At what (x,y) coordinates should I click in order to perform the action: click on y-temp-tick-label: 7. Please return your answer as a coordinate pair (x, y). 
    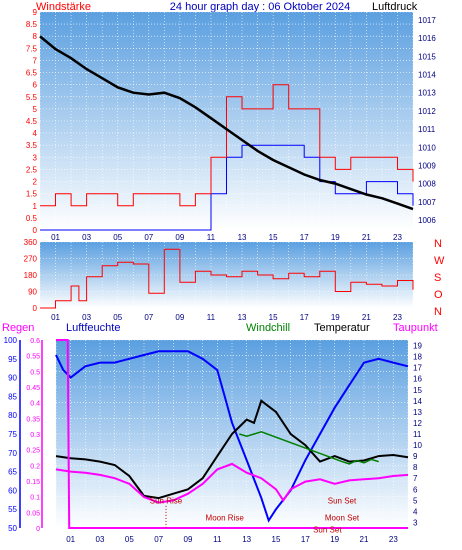
    Looking at the image, I should click on (415, 478).